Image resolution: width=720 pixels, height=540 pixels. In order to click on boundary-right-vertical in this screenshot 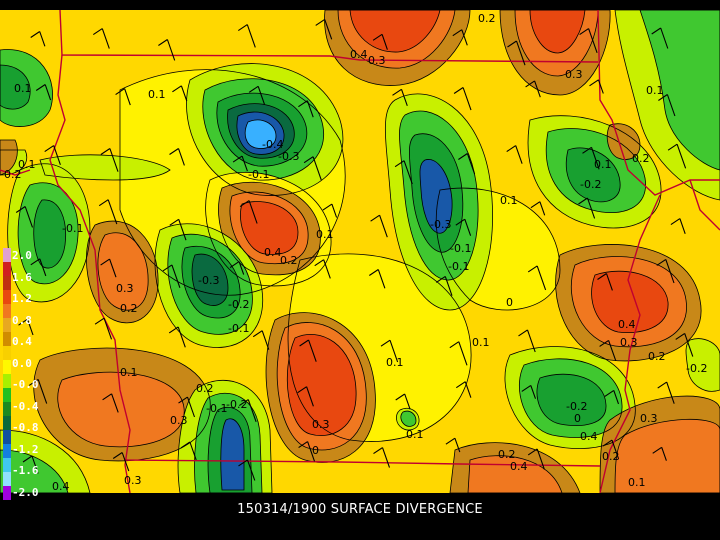, I will do `click(630, 343)`.